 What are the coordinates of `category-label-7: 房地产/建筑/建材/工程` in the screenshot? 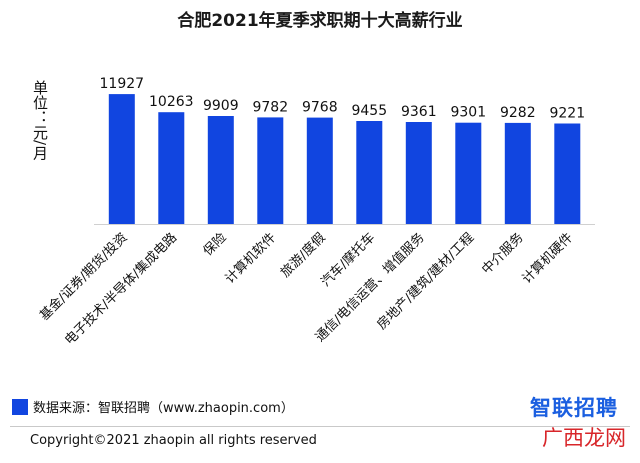 It's located at (425, 281).